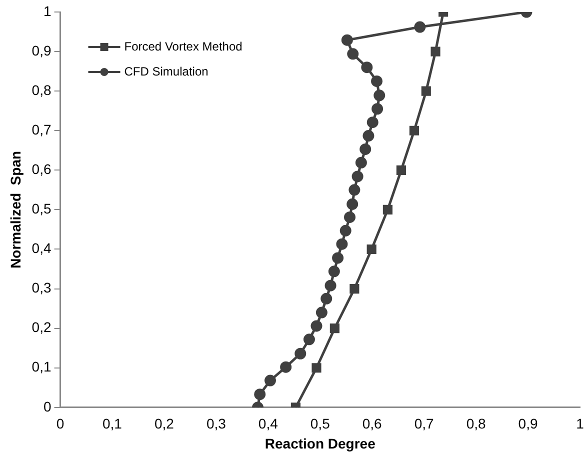 Image resolution: width=588 pixels, height=453 pixels. Describe the element at coordinates (42, 90) in the screenshot. I see `y-tick-label: 0,8` at that location.